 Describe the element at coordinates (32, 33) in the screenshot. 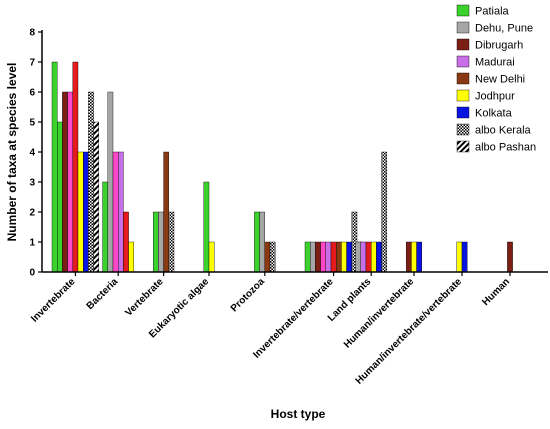

I see `y-tick-label-8: 8` at that location.